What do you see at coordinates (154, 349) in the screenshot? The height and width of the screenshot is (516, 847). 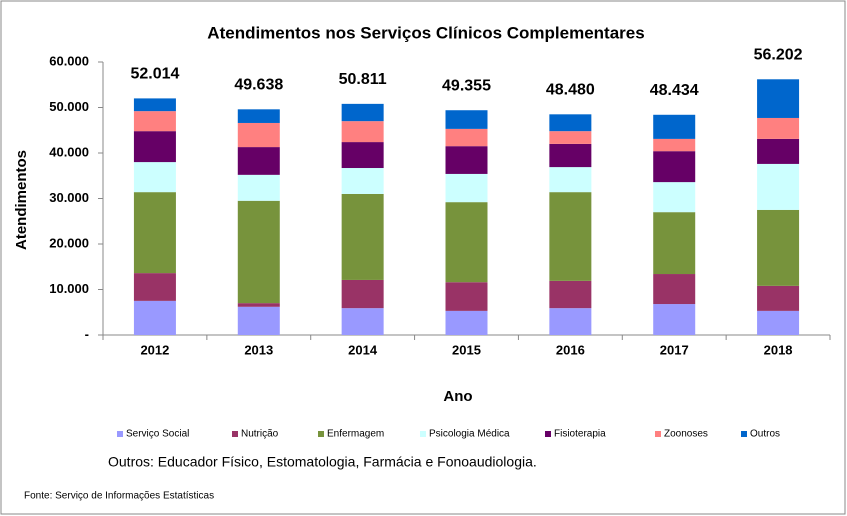 I see `x-tick-label: 2012` at bounding box center [154, 349].